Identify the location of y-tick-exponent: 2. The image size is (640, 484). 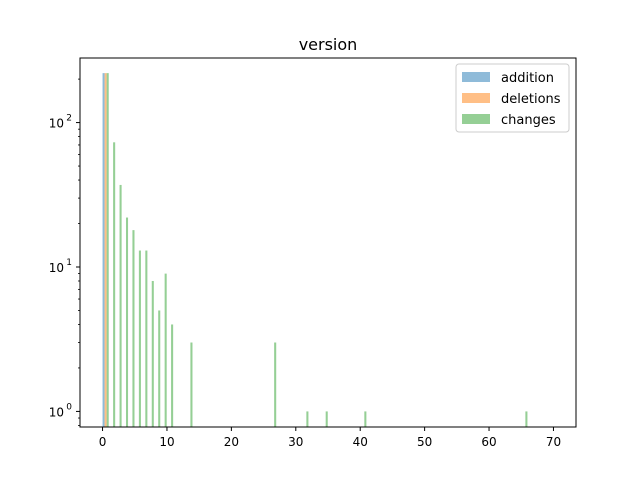
(69, 119).